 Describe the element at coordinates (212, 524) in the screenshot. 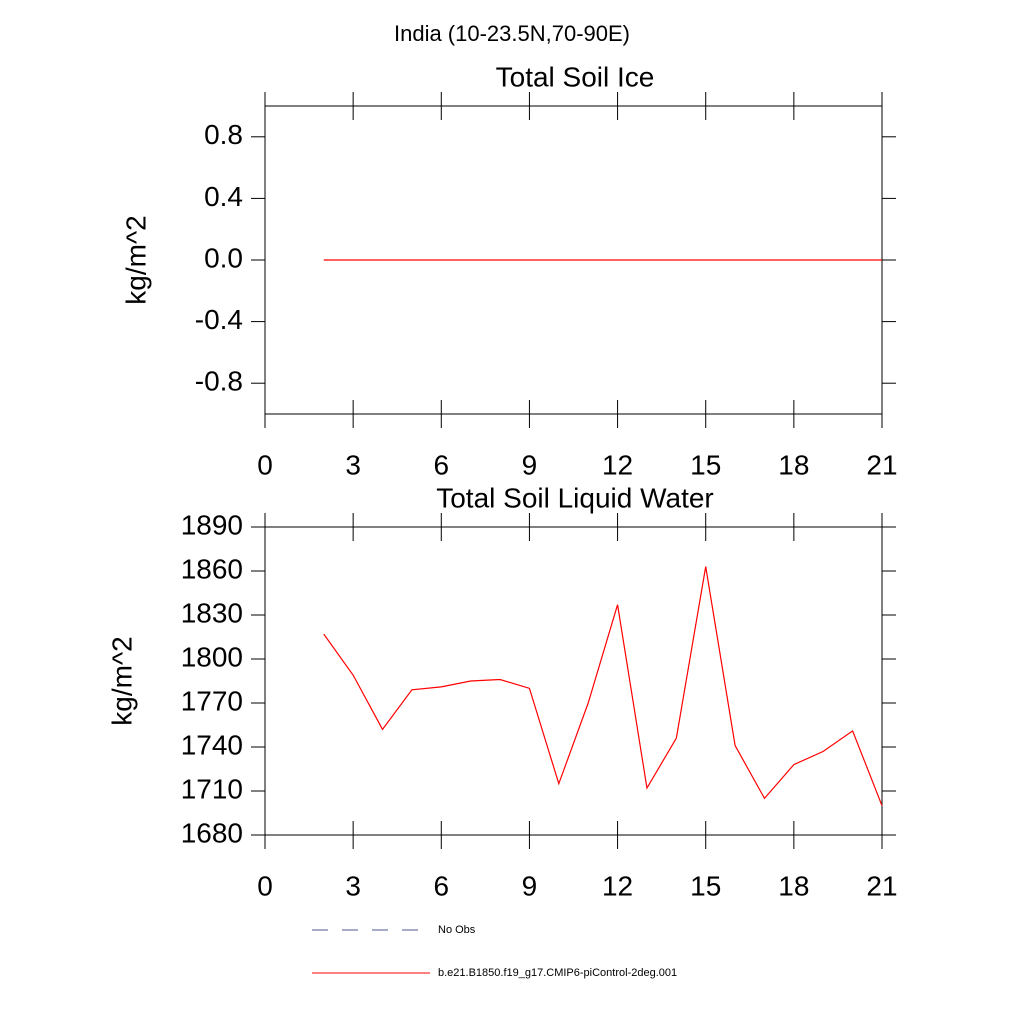

I see `y-tick-label: 1890` at that location.